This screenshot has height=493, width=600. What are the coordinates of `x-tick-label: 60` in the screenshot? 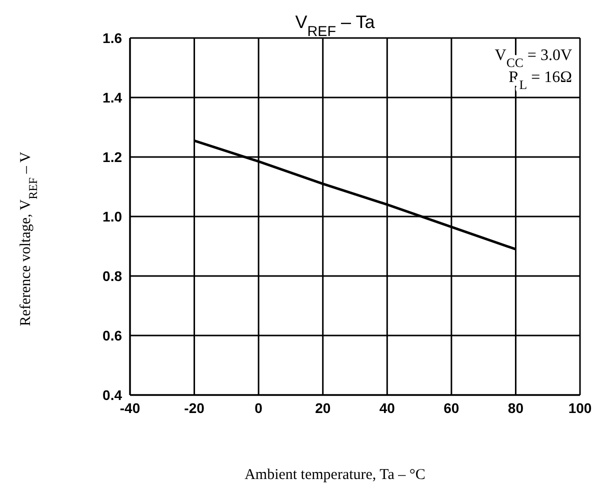 It's located at (452, 408).